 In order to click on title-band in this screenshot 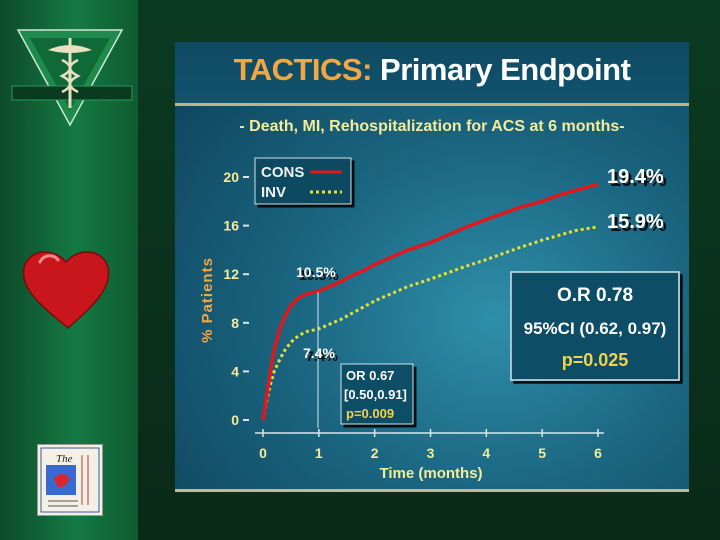, I will do `click(432, 74)`.